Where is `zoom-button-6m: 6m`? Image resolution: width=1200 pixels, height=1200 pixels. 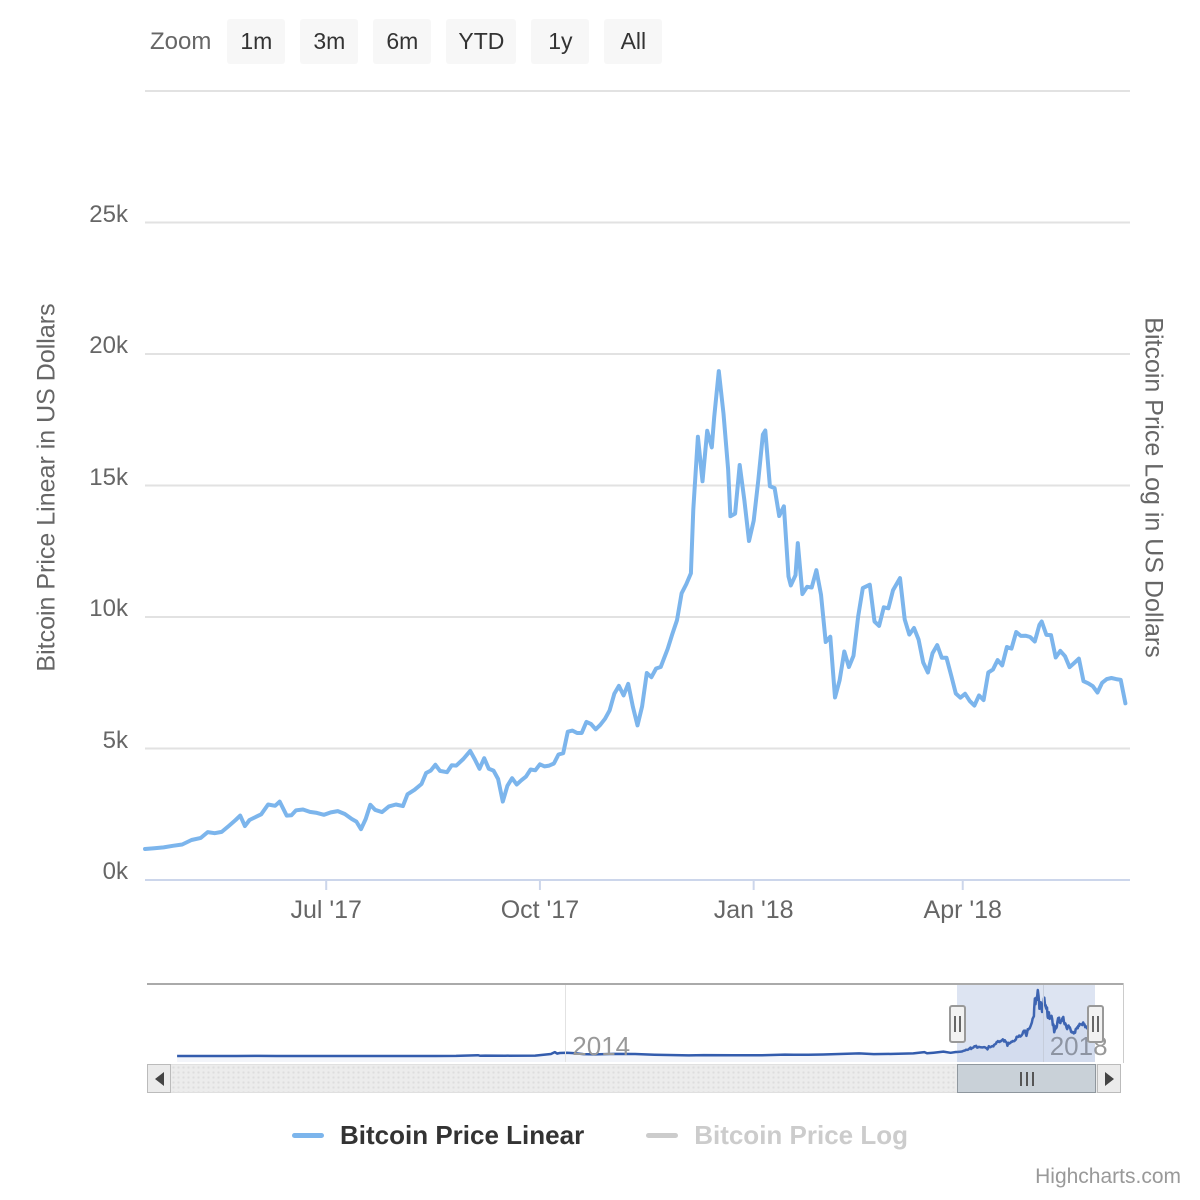
zoom-button-6m: 6m is located at coordinates (402, 41).